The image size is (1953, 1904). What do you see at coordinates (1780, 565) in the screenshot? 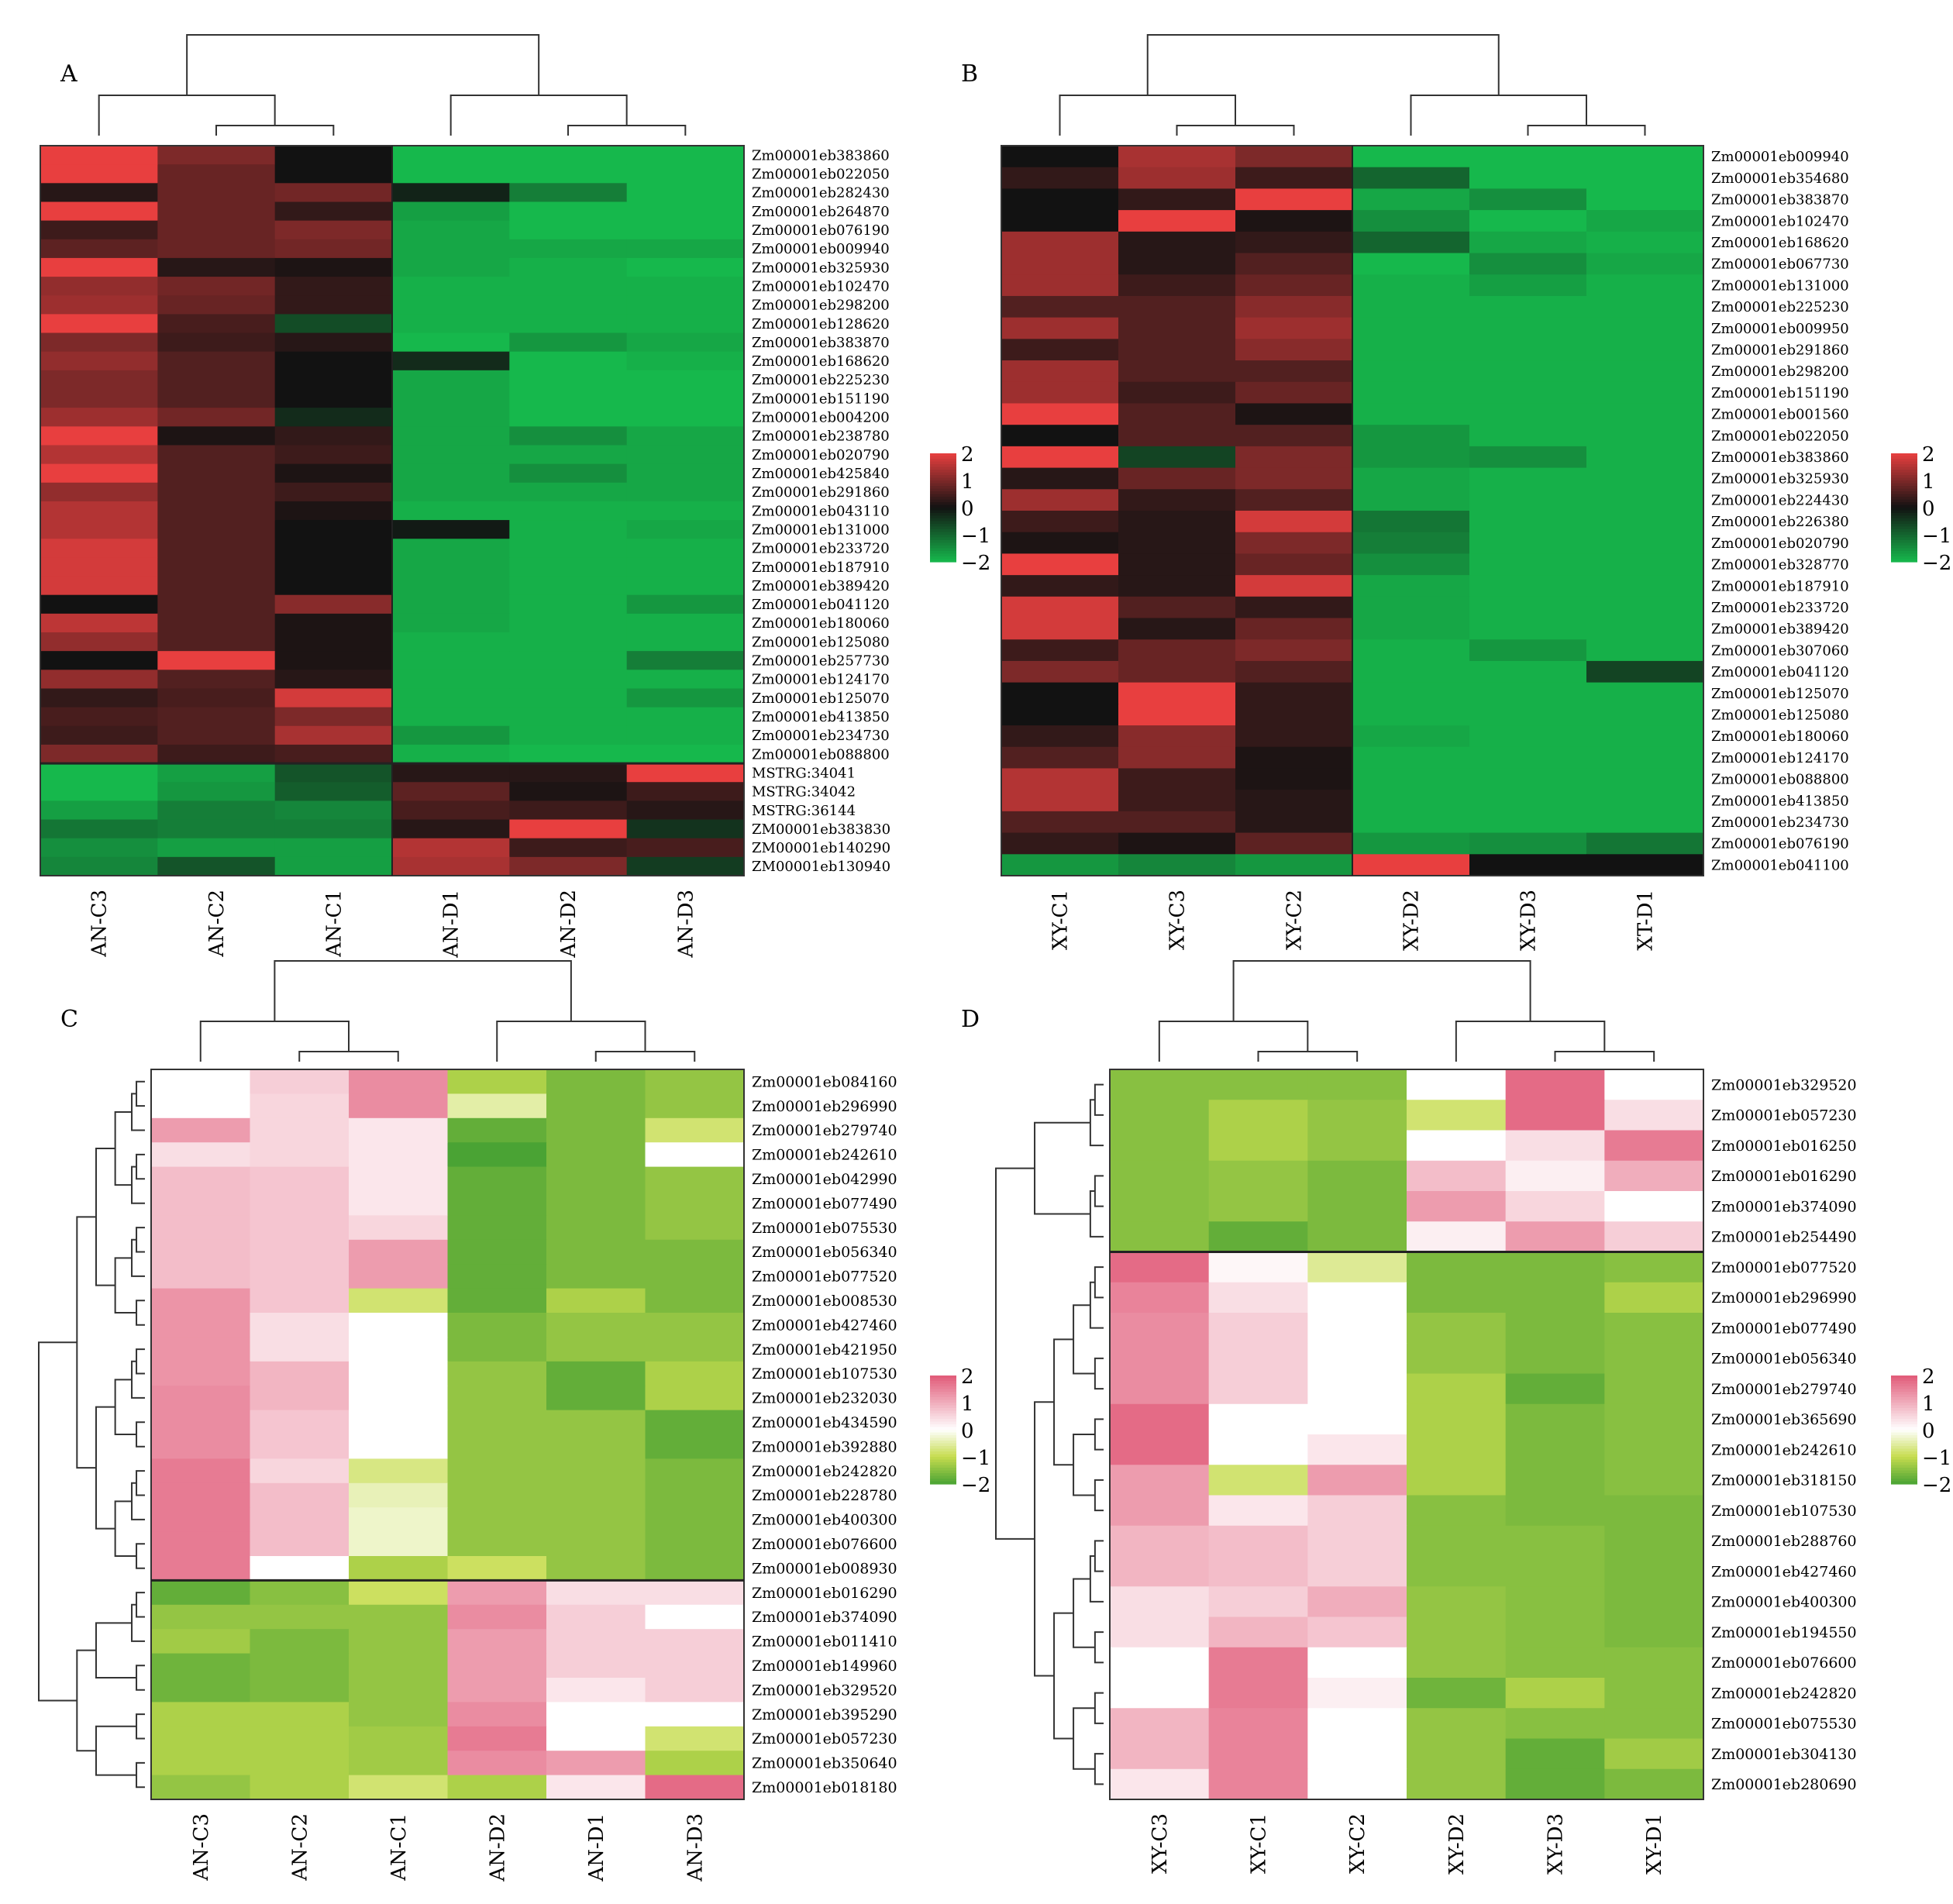
I see `gene-label: Zm00001eb328770` at bounding box center [1780, 565].